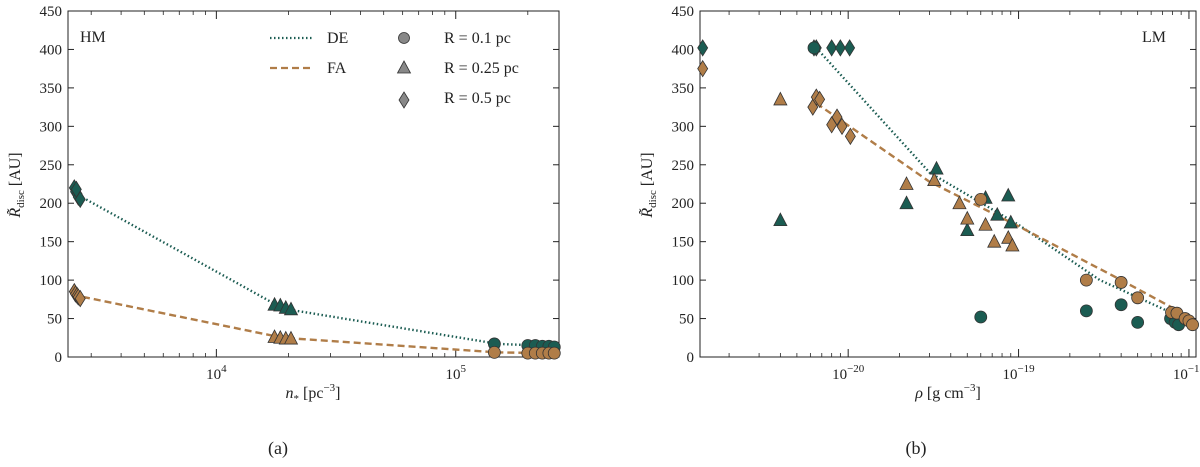 The height and width of the screenshot is (467, 1200). What do you see at coordinates (648, 185) in the screenshot?
I see `y-axis-label-b: R̃disc [AU]` at bounding box center [648, 185].